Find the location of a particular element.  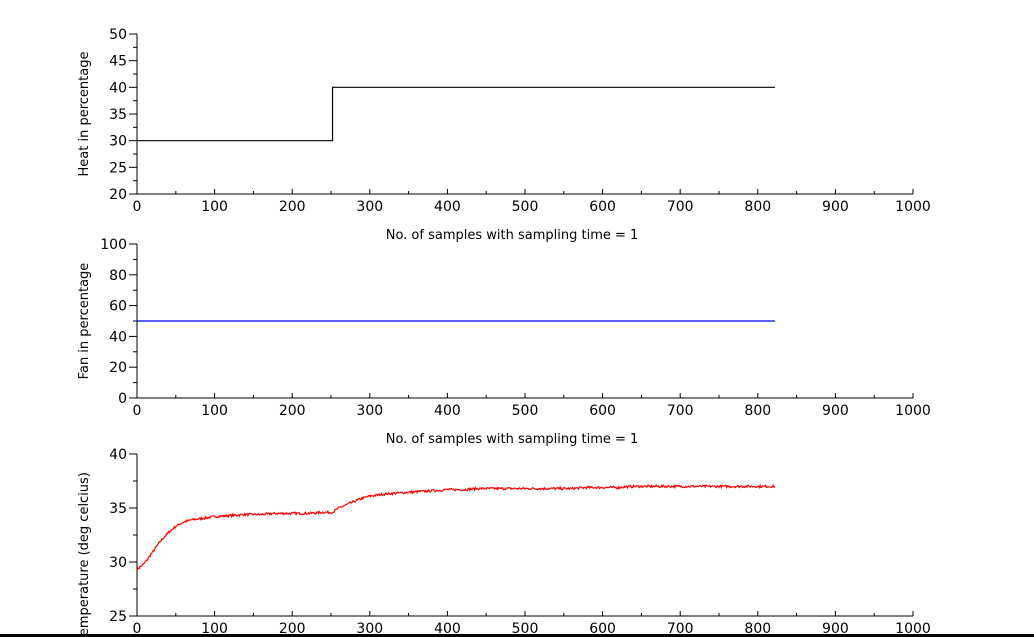

window-bottom-edge is located at coordinates (517, 635).